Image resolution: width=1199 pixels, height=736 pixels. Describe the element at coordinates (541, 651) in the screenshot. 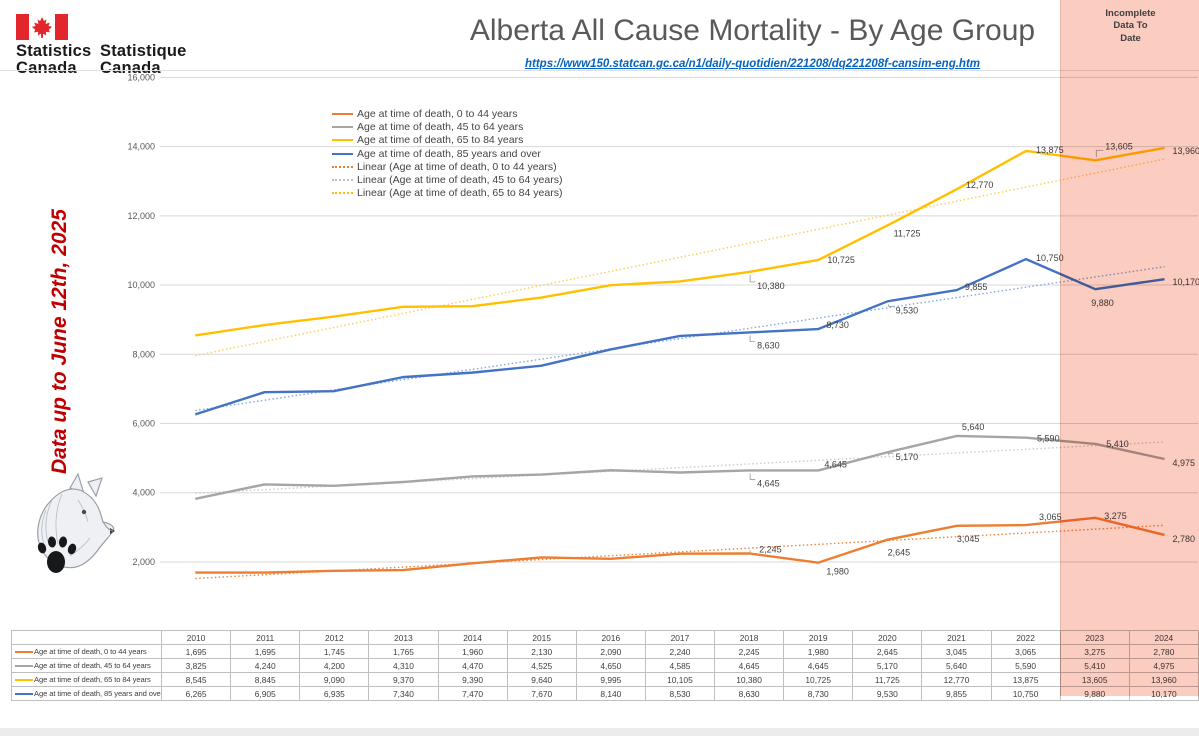

I see `value-cell: 2,130` at that location.